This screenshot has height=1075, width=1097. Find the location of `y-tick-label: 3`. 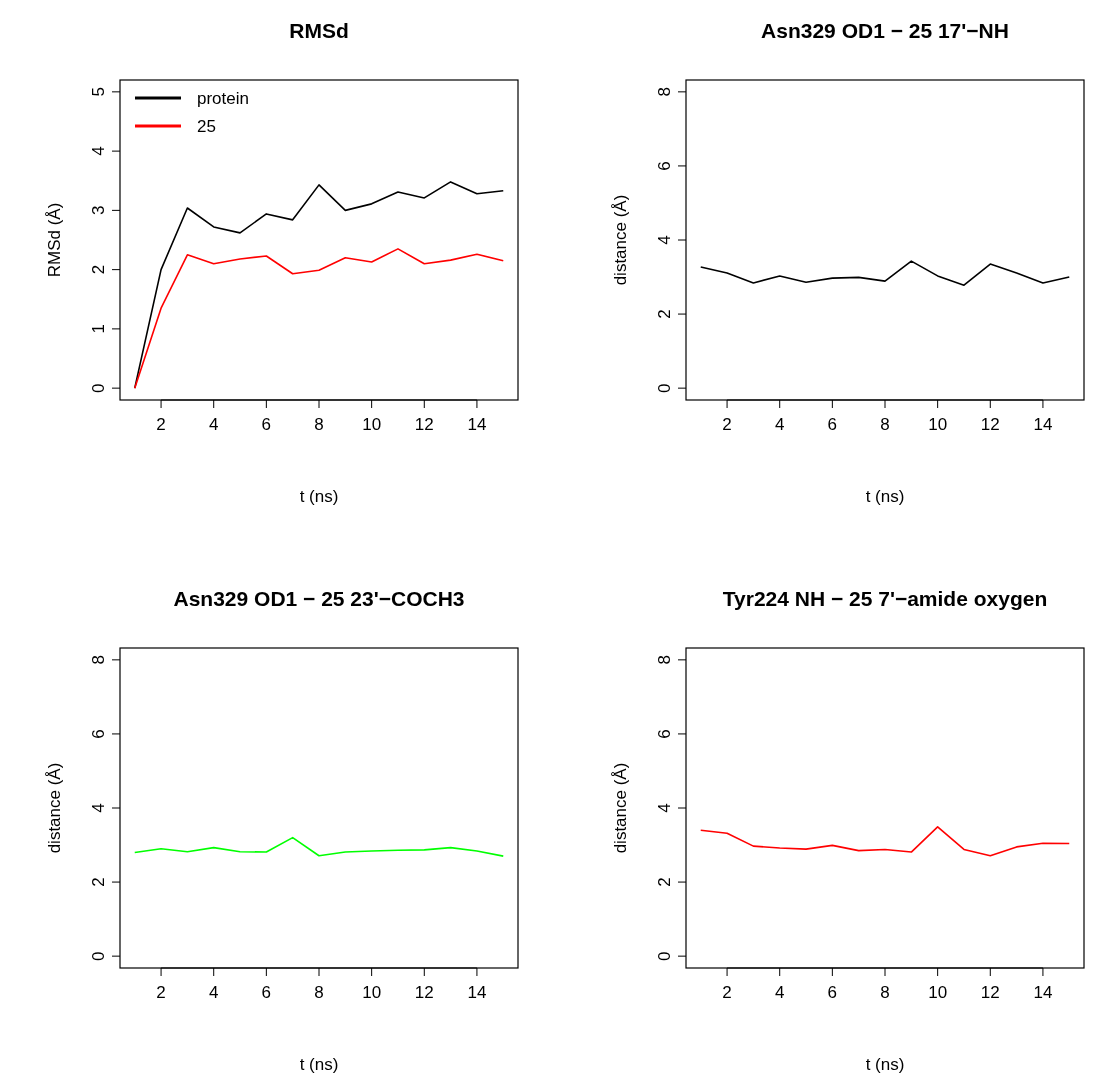

y-tick-label: 3 is located at coordinates (98, 210).